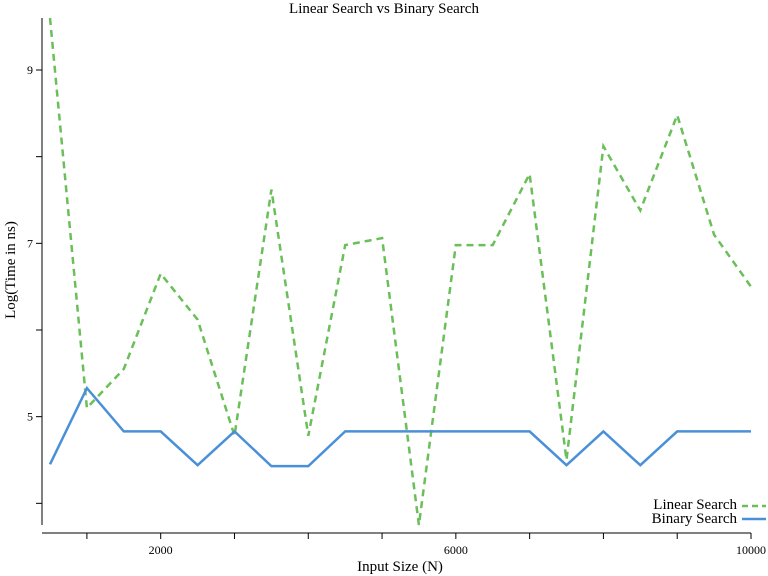  I want to click on y-axis-title: Log(Time in ns), so click(11, 270).